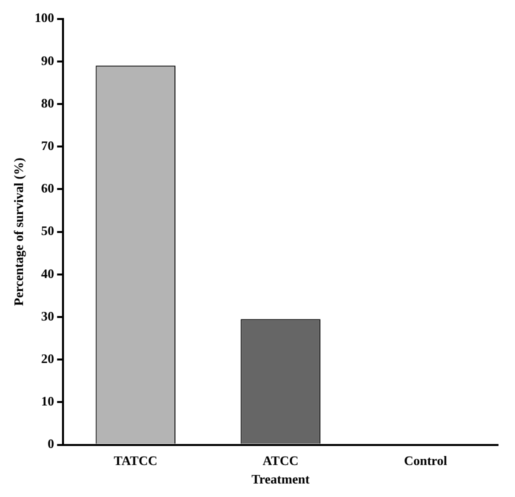  I want to click on x-tick-label: ATCC, so click(280, 460).